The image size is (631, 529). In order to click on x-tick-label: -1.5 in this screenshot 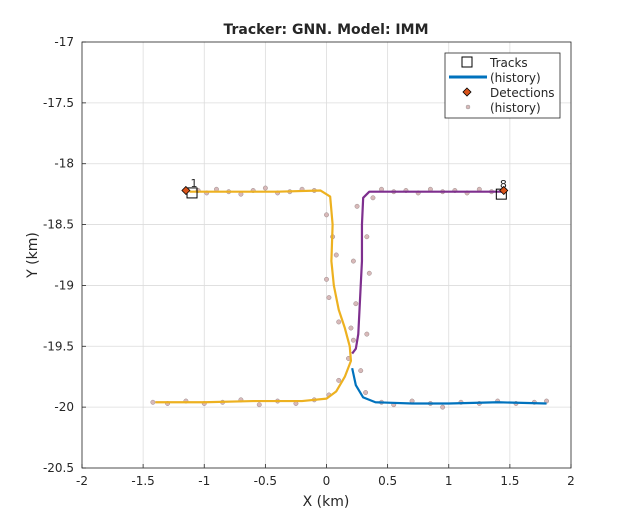, I will do `click(142, 481)`.